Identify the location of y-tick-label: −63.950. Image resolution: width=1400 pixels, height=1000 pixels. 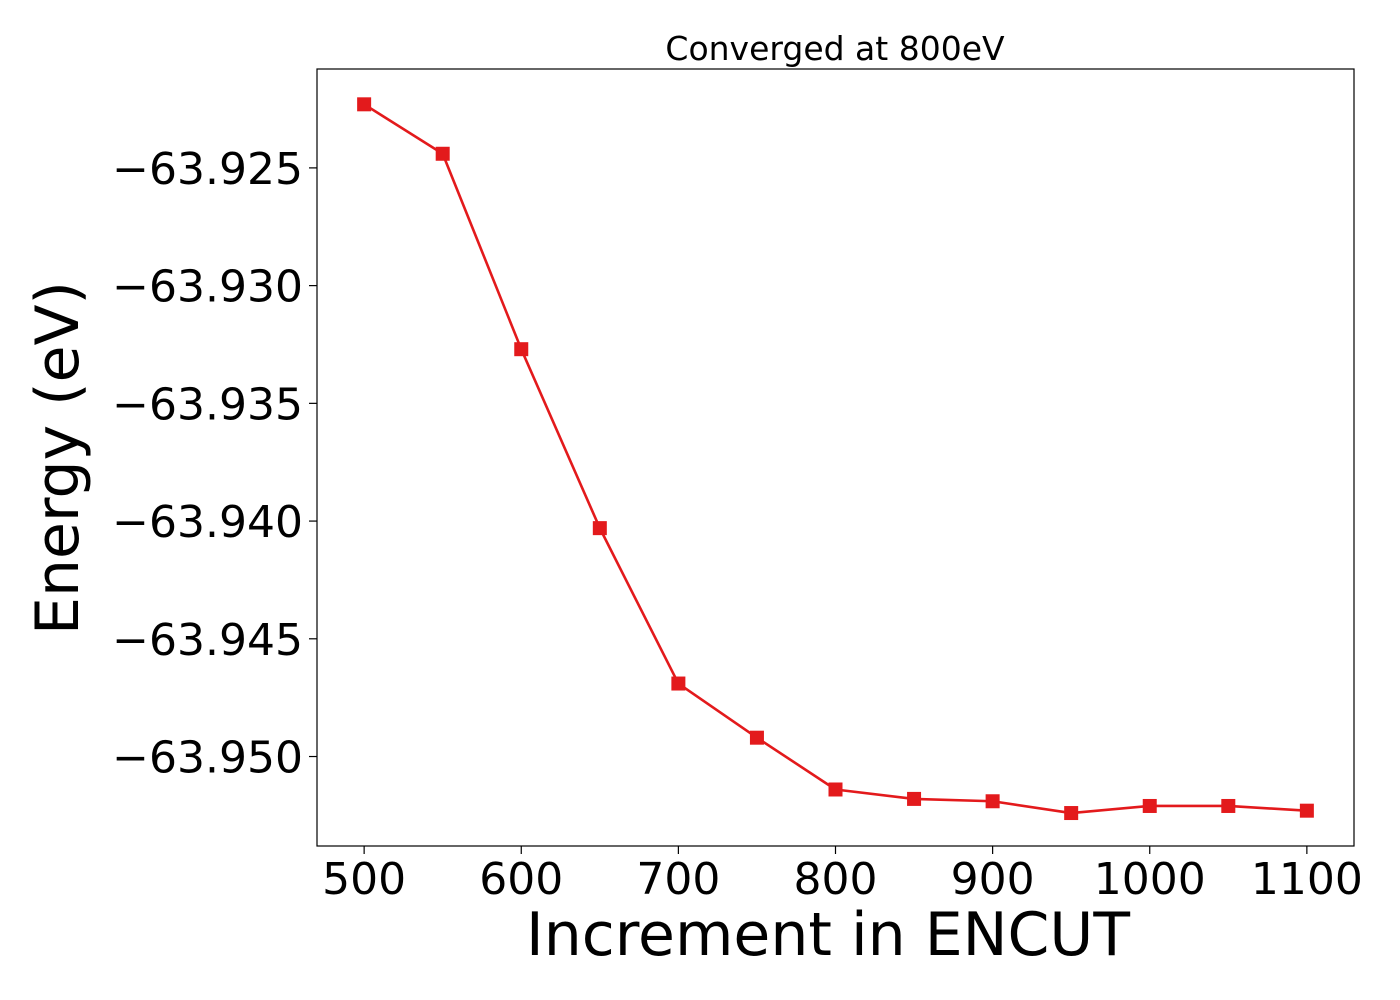
(207, 758).